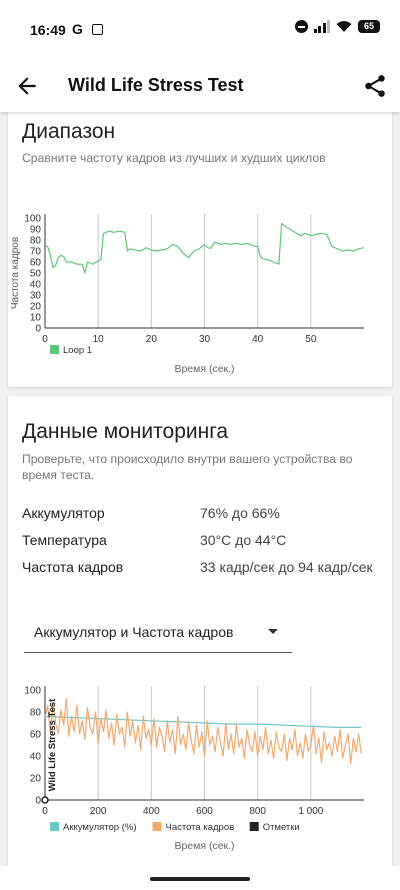 This screenshot has width=400, height=890. What do you see at coordinates (15, 273) in the screenshot?
I see `y-axis-label: Частота кадров` at bounding box center [15, 273].